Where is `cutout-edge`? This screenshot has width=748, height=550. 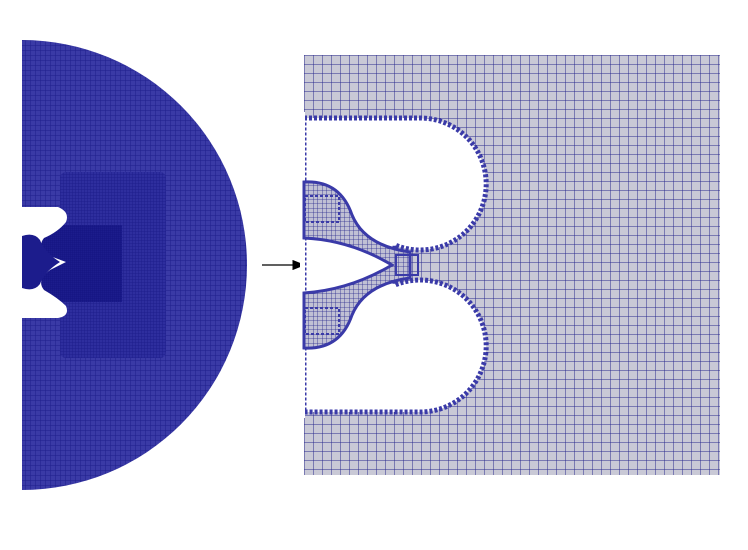 cutout-edge is located at coordinates (302, 265).